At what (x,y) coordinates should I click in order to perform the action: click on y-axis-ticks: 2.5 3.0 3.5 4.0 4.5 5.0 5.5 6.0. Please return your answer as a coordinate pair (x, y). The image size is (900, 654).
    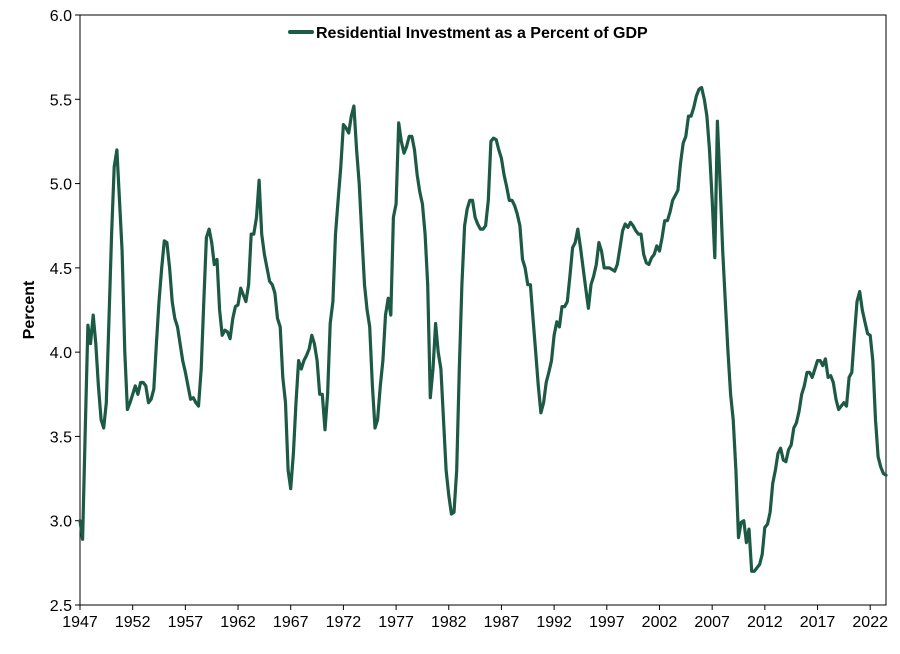
    Looking at the image, I should click on (65, 311).